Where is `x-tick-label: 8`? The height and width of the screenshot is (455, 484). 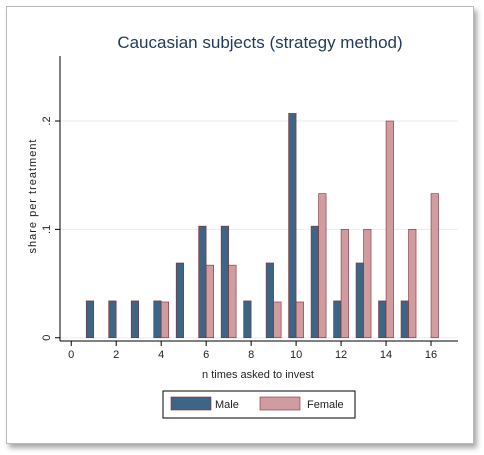
x-tick-label: 8 is located at coordinates (251, 355).